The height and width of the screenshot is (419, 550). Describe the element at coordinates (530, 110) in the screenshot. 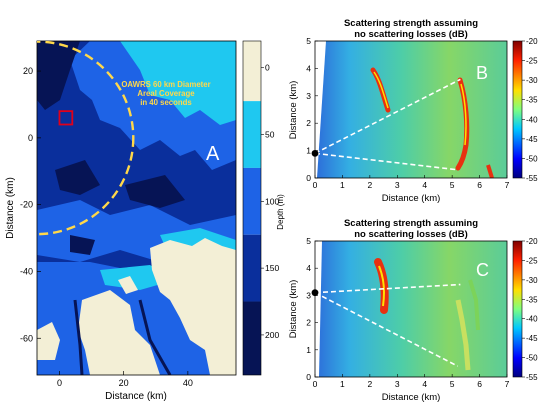

I see `b-colorbar-ticks: -20 -25 -30 -35 -40 -45 -50 -55` at that location.